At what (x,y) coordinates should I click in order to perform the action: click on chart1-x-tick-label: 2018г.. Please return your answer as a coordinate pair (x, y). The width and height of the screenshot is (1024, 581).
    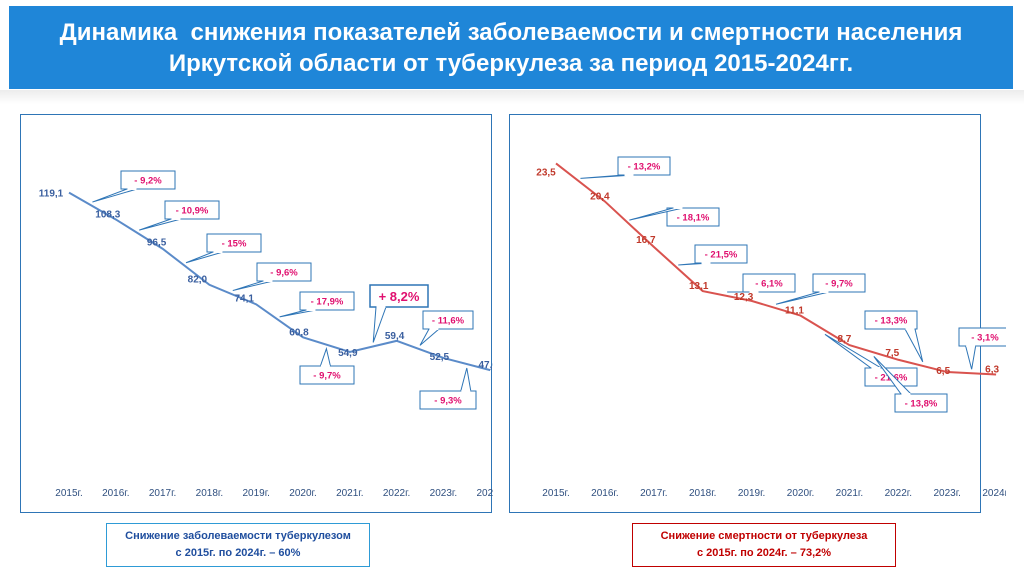
    Looking at the image, I should click on (209, 493).